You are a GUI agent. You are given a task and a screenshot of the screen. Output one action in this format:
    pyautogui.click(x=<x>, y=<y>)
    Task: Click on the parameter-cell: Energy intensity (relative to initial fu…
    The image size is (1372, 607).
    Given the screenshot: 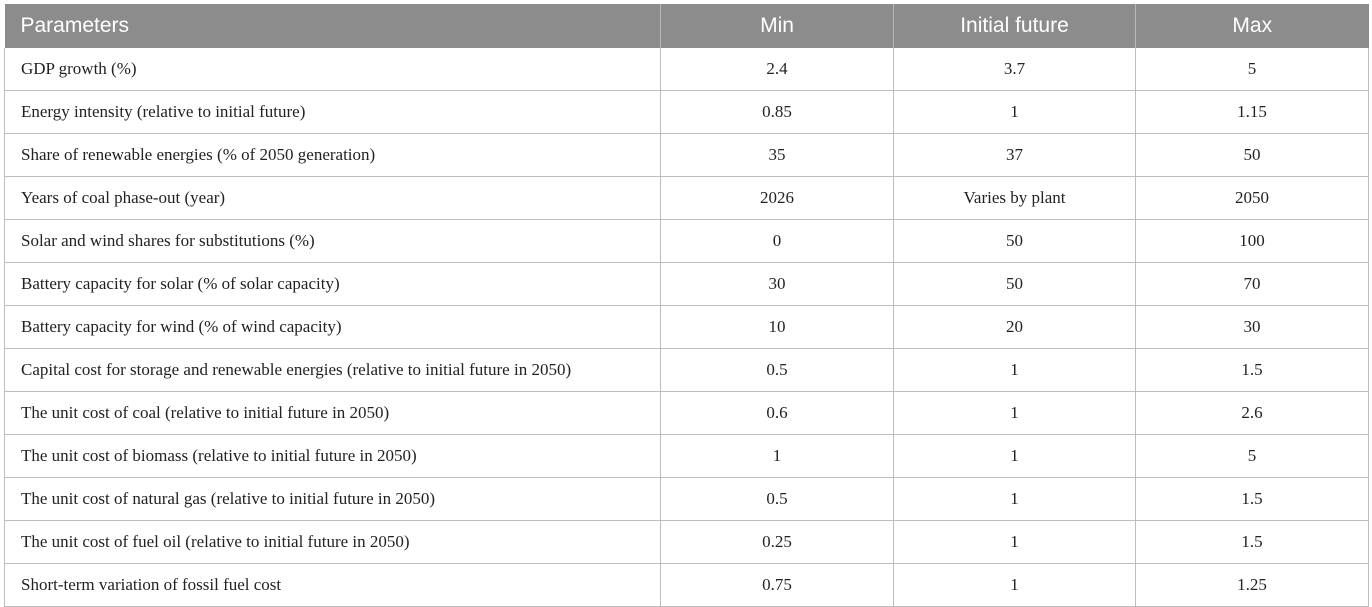 What is the action you would take?
    pyautogui.click(x=332, y=112)
    